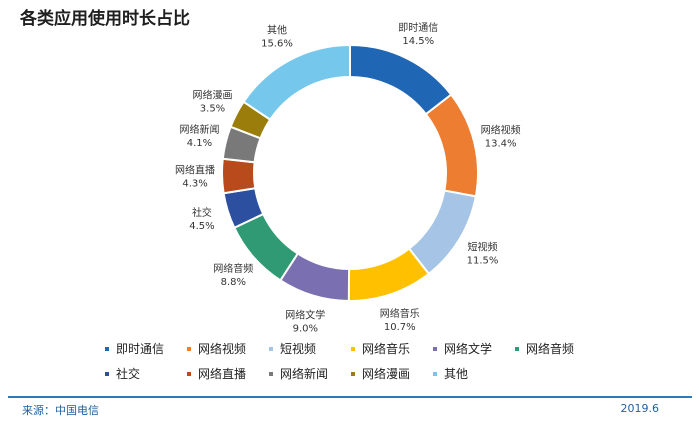  I want to click on legend-label: 网络漫画, so click(386, 374).